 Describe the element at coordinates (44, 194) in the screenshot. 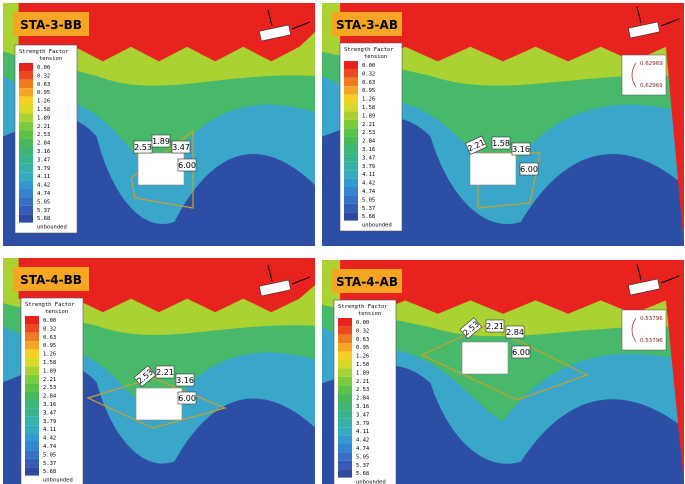

I see `legend-label: 4.74` at that location.